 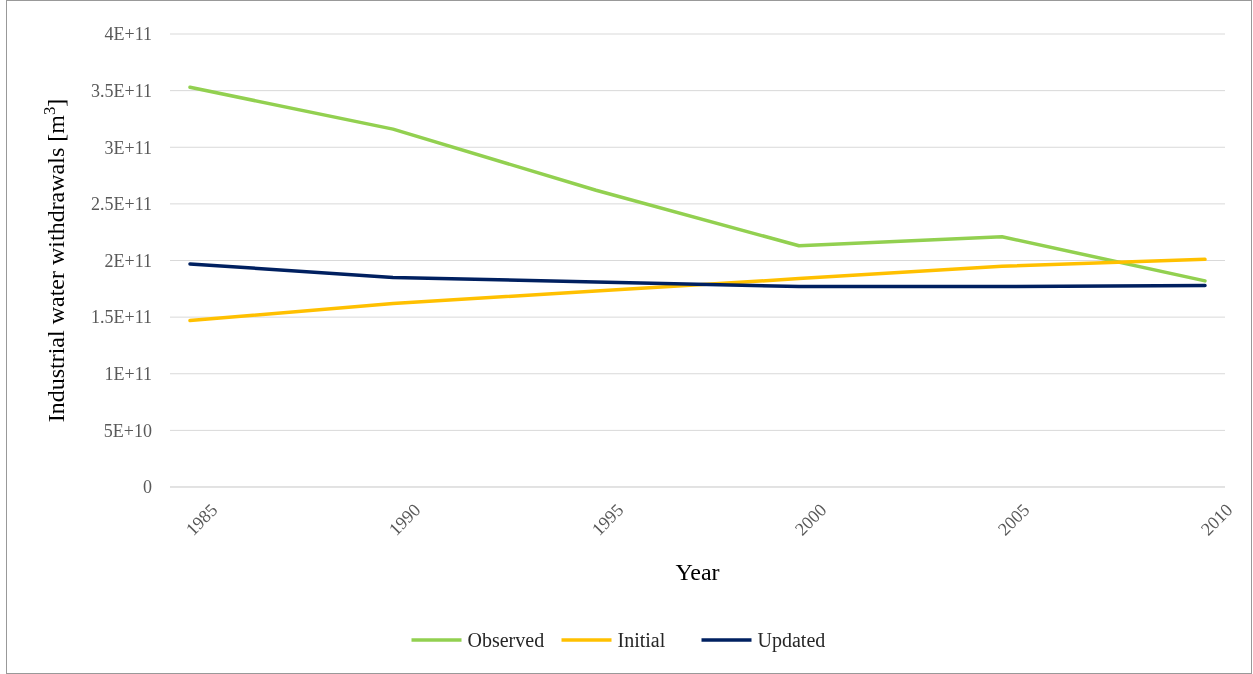 What do you see at coordinates (128, 147) in the screenshot?
I see `y-tick-label: 3E+11` at bounding box center [128, 147].